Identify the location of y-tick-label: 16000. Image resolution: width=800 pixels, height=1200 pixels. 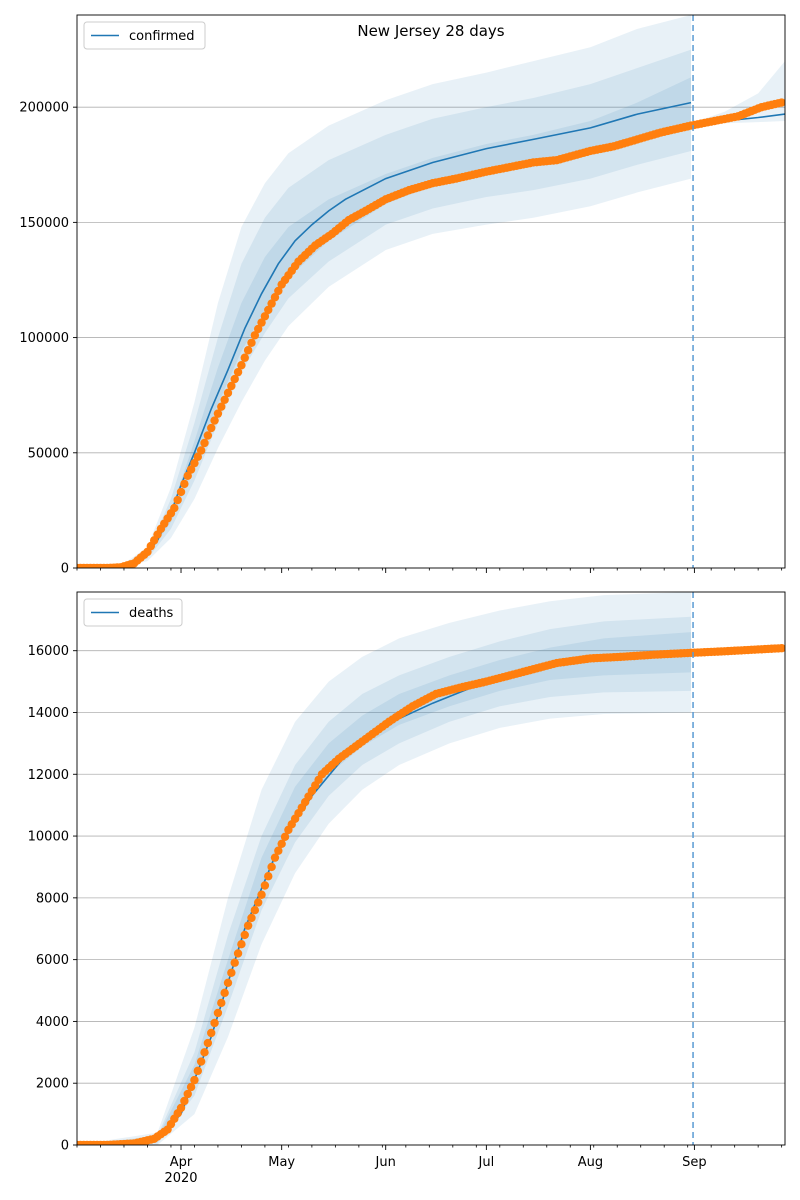
(48, 651).